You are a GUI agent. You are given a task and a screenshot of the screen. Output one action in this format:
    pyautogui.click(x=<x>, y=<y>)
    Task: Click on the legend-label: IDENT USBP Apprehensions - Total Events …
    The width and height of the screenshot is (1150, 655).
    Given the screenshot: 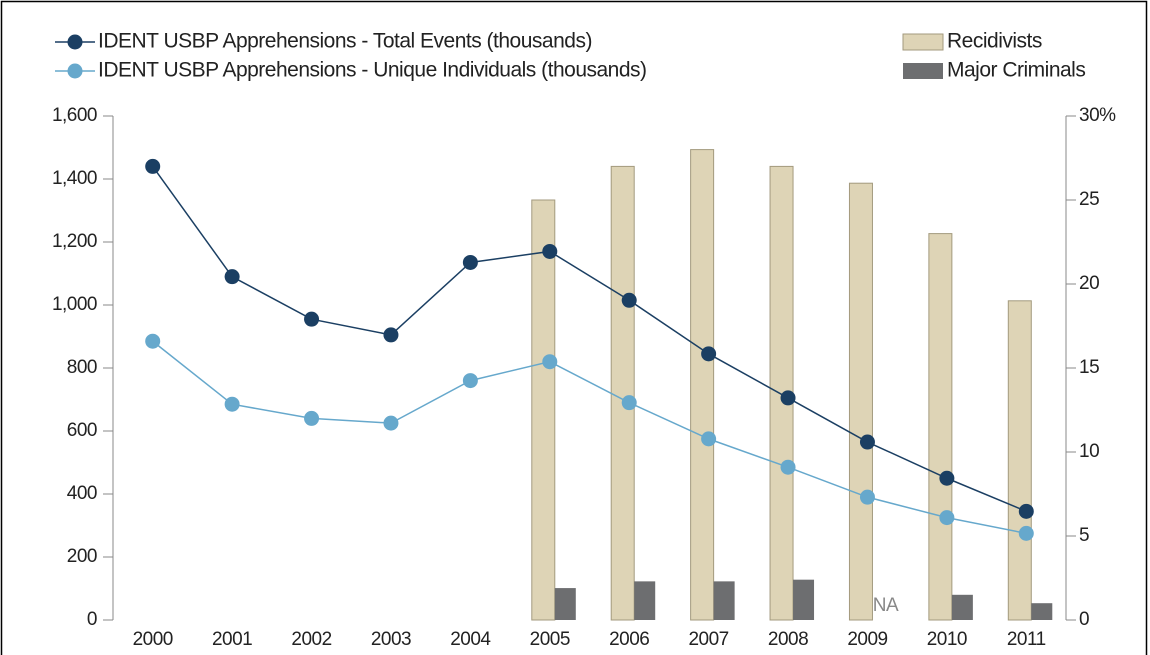 What is the action you would take?
    pyautogui.click(x=345, y=41)
    